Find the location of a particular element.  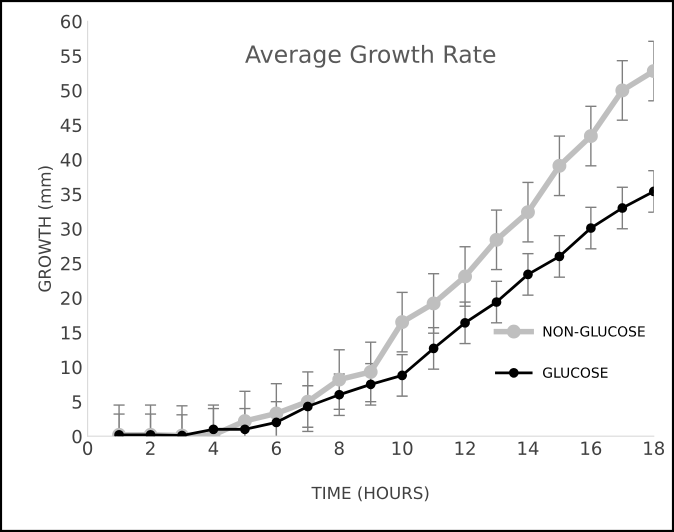

legend-label: GLUCOSE is located at coordinates (575, 372).